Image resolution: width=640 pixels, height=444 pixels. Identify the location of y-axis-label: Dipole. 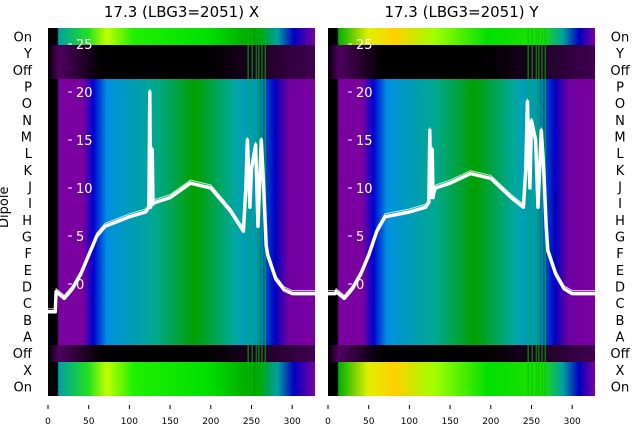
(6, 207).